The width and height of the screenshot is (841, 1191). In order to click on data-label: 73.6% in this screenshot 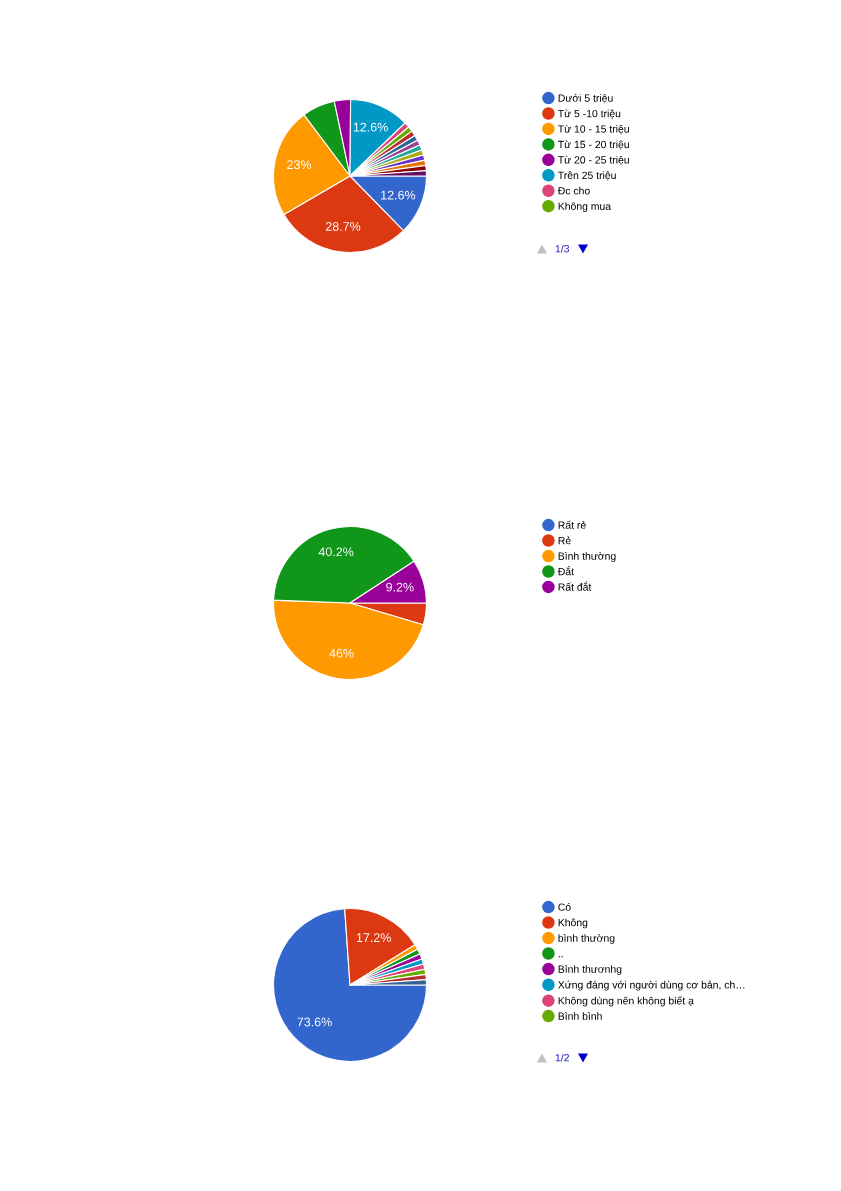, I will do `click(314, 1022)`.